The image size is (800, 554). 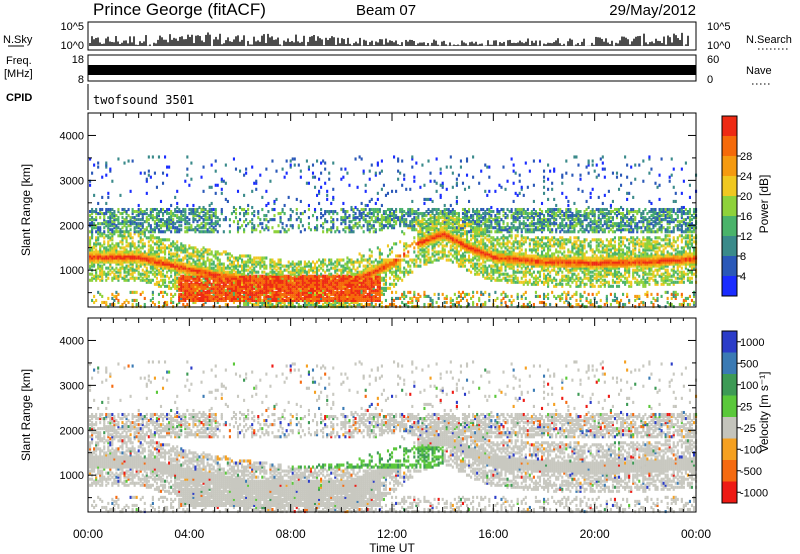 What do you see at coordinates (179, 9) in the screenshot?
I see `station-title: Prince George (fitACF)` at bounding box center [179, 9].